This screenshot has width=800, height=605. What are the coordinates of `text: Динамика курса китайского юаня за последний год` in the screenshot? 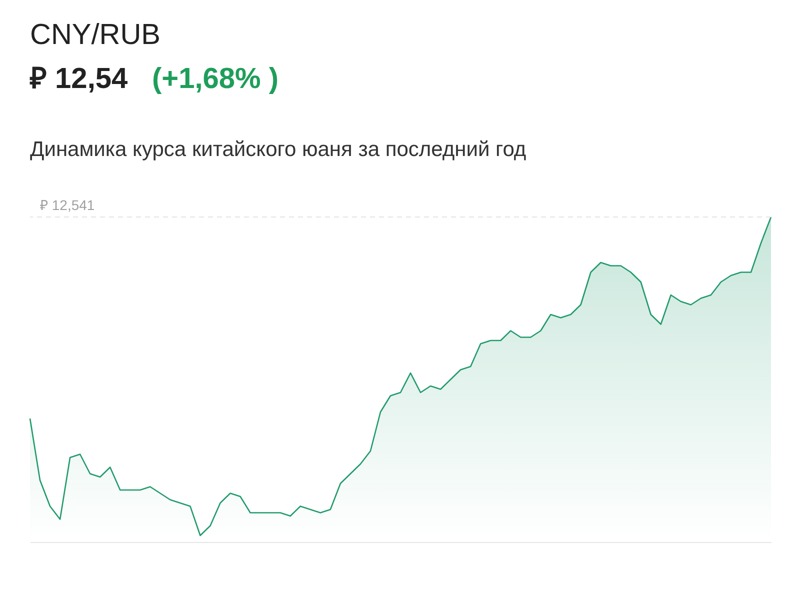 It's located at (278, 149).